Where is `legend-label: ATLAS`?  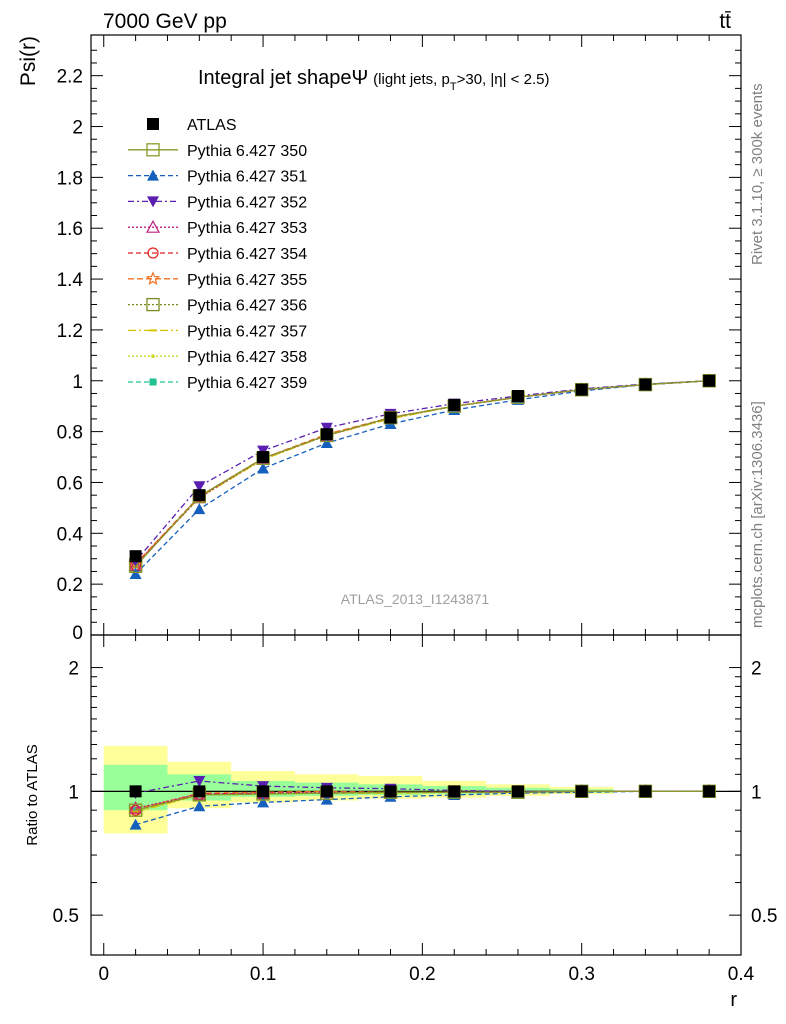 legend-label: ATLAS is located at coordinates (212, 125).